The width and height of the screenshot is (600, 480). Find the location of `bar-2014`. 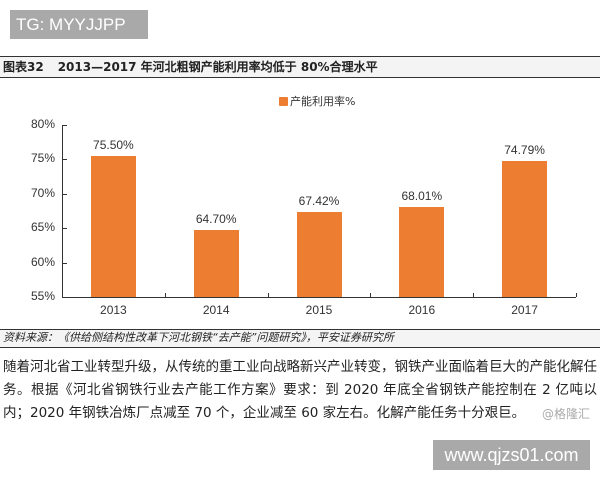

bar-2014 is located at coordinates (216, 263).